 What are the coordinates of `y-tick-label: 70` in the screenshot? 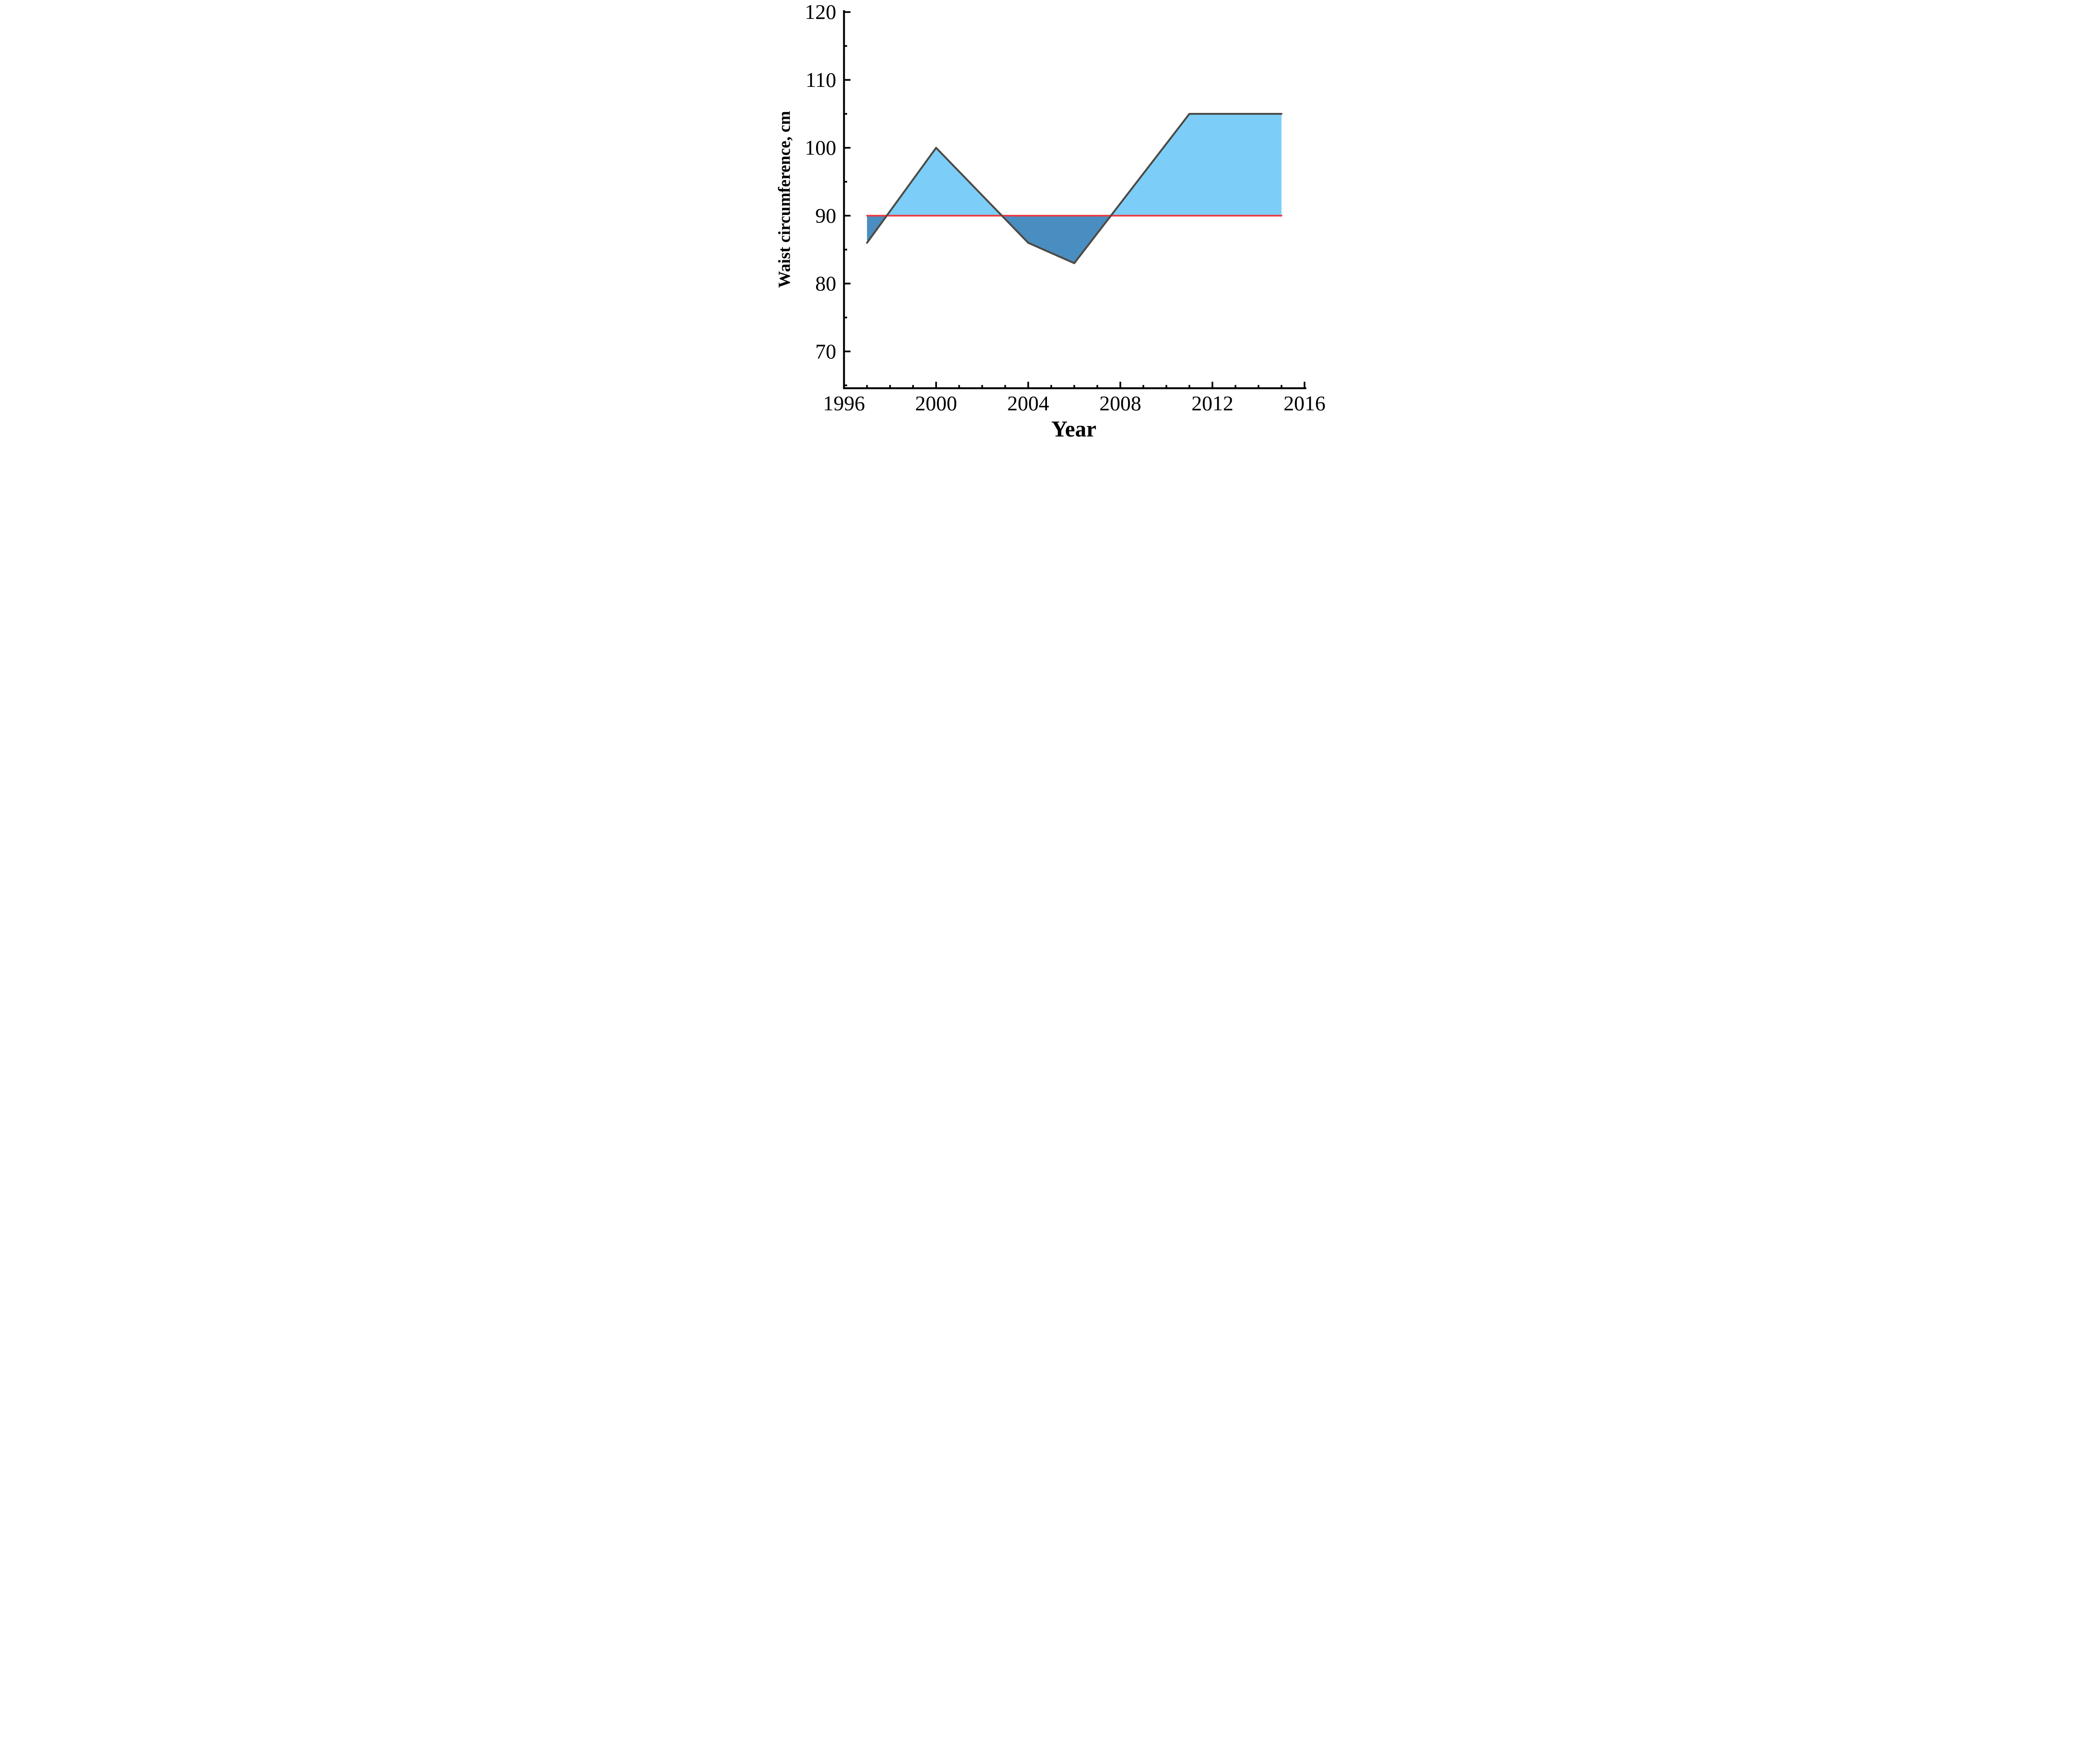 It's located at (825, 351).